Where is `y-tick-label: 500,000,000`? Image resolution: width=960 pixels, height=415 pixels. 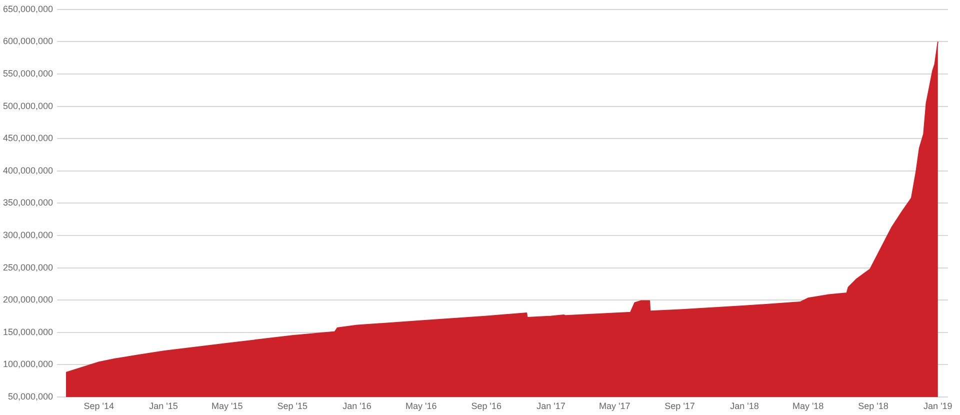
y-tick-label: 500,000,000 is located at coordinates (27, 105).